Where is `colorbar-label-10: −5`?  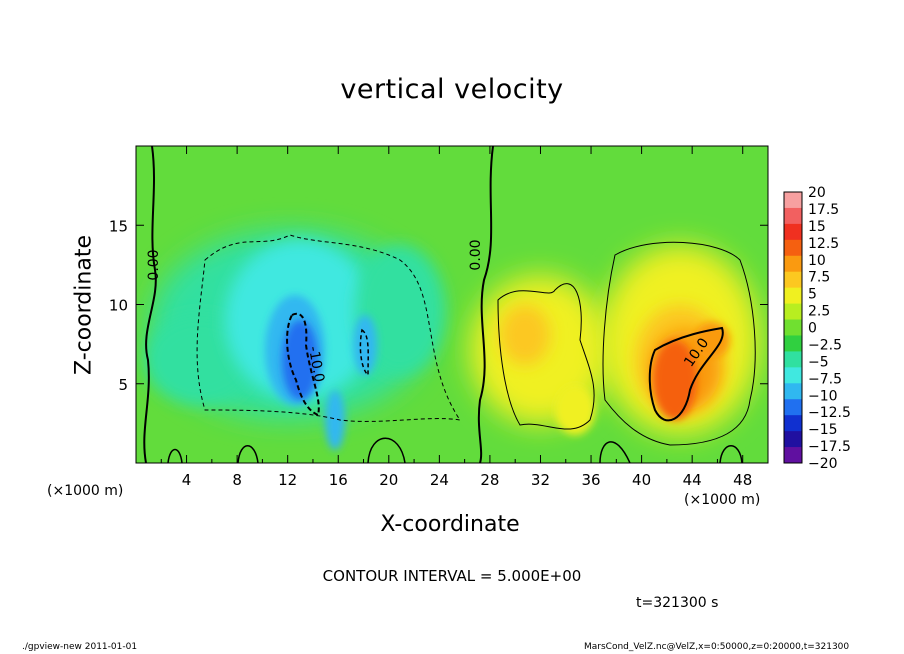
colorbar-label-10: −5 is located at coordinates (818, 362).